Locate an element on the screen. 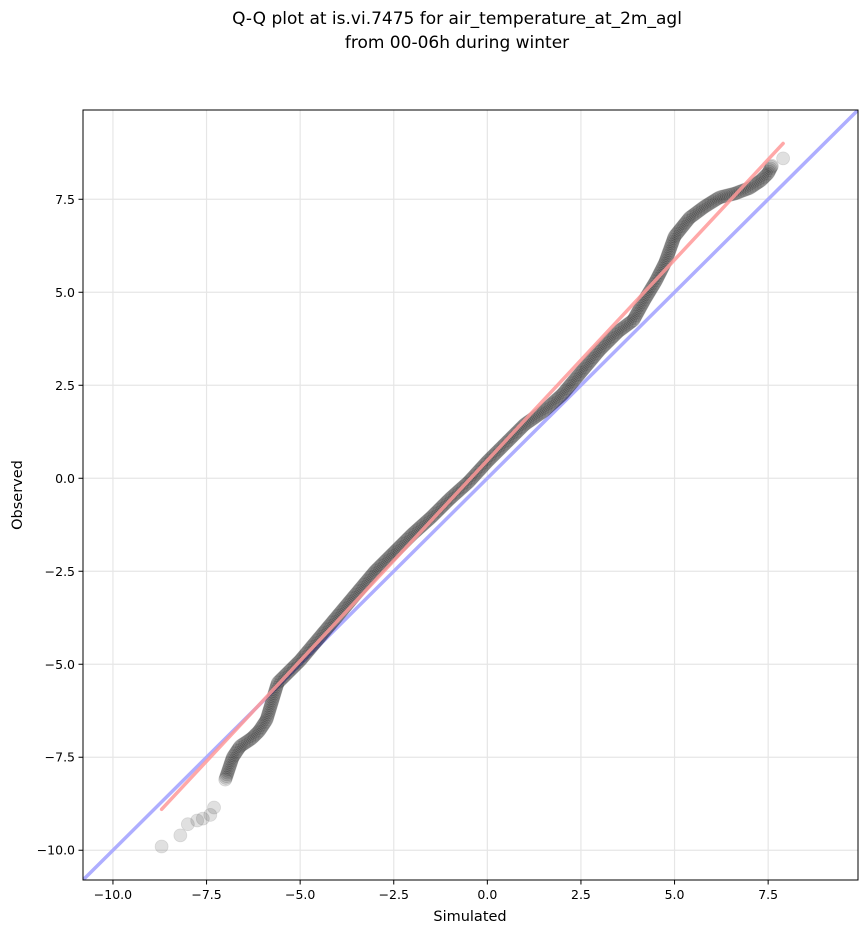 This screenshot has height=934, width=867. chart-title-line-2: from 00-06h during winter is located at coordinates (457, 43).